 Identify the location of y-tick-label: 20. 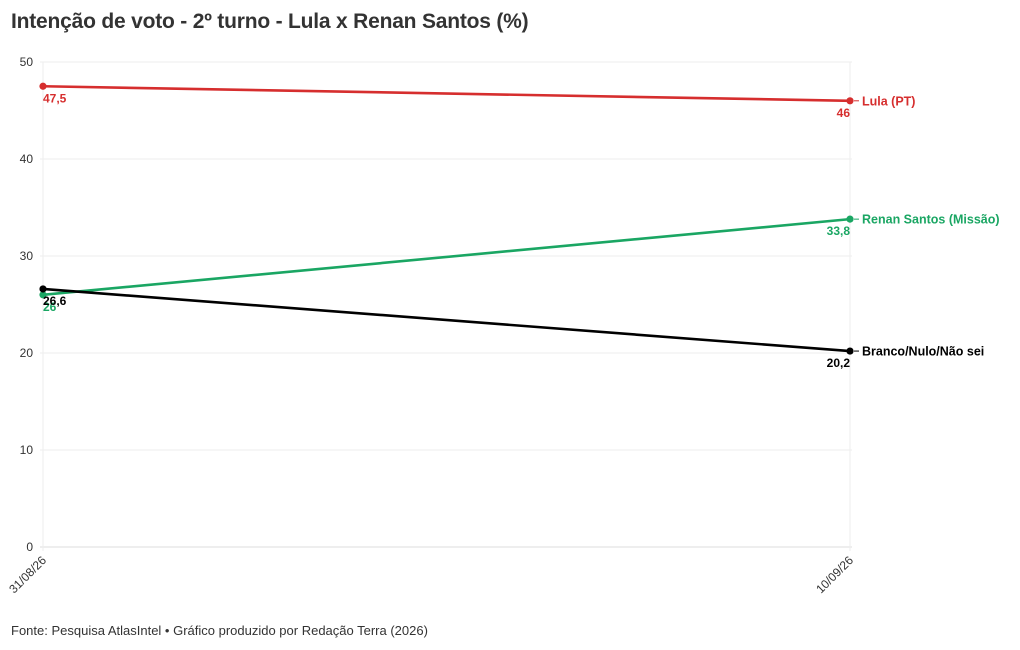
(27, 353).